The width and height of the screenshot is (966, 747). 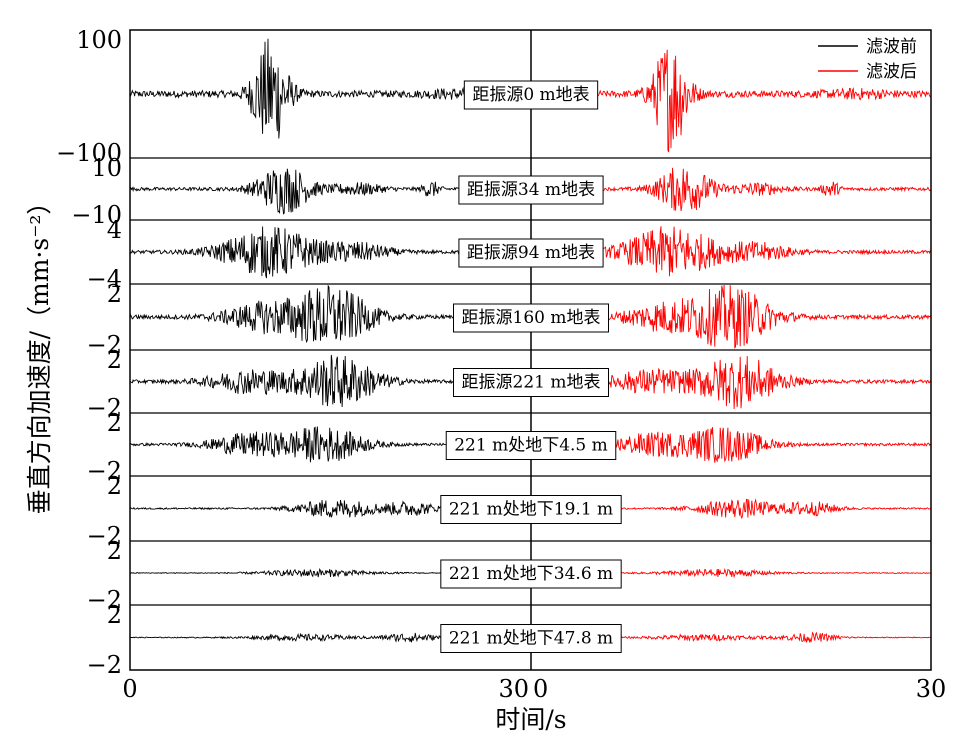 I want to click on panel-label-8: 221 m处地下34.6 m, so click(x=531, y=574).